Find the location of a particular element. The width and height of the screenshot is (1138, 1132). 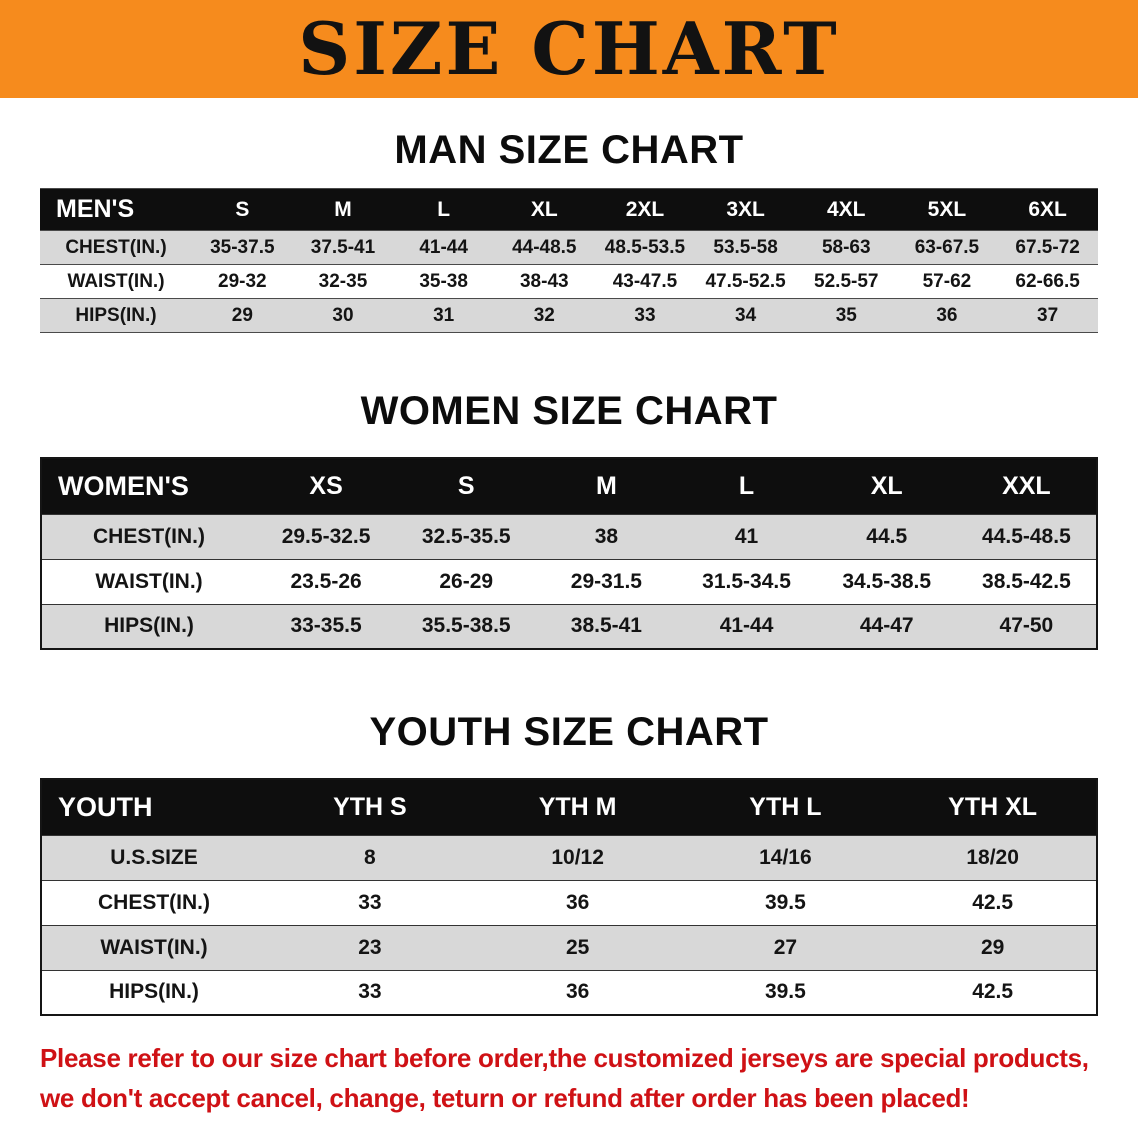

size-label-cell: 3XL is located at coordinates (745, 209).